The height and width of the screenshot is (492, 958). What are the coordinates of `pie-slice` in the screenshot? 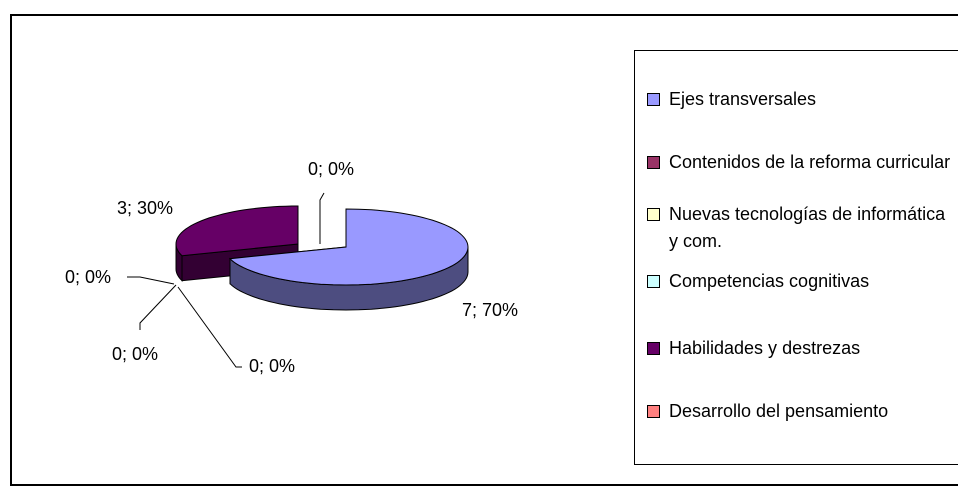 It's located at (348, 259).